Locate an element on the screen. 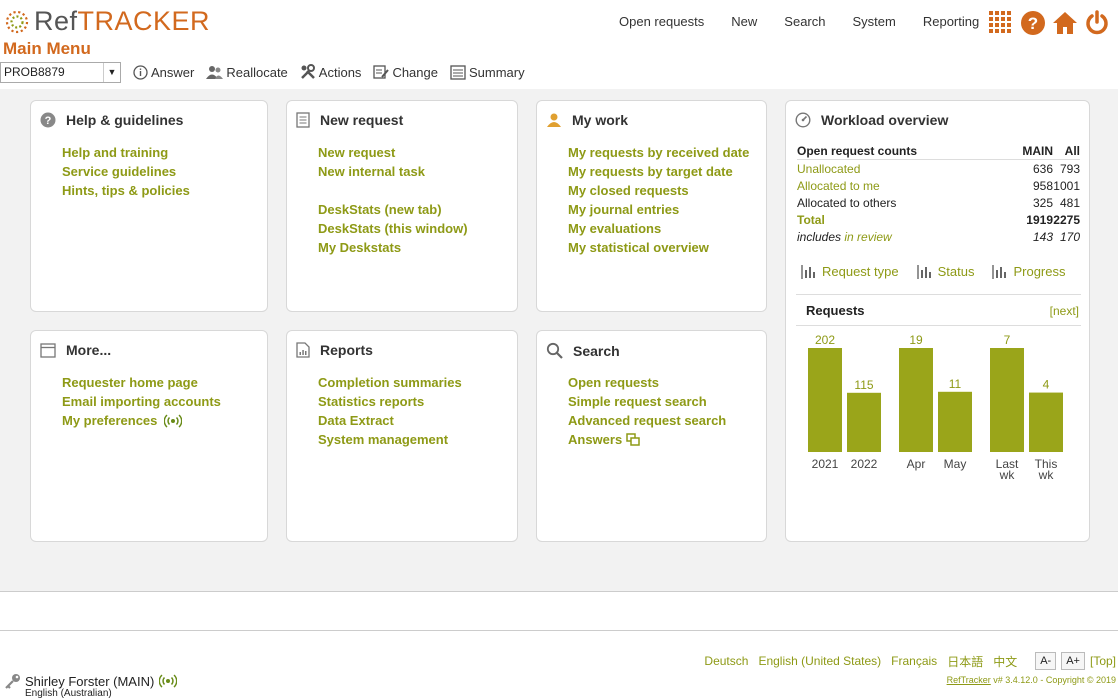 This screenshot has width=1118, height=700. lang-english-us: English (United States) is located at coordinates (820, 661).